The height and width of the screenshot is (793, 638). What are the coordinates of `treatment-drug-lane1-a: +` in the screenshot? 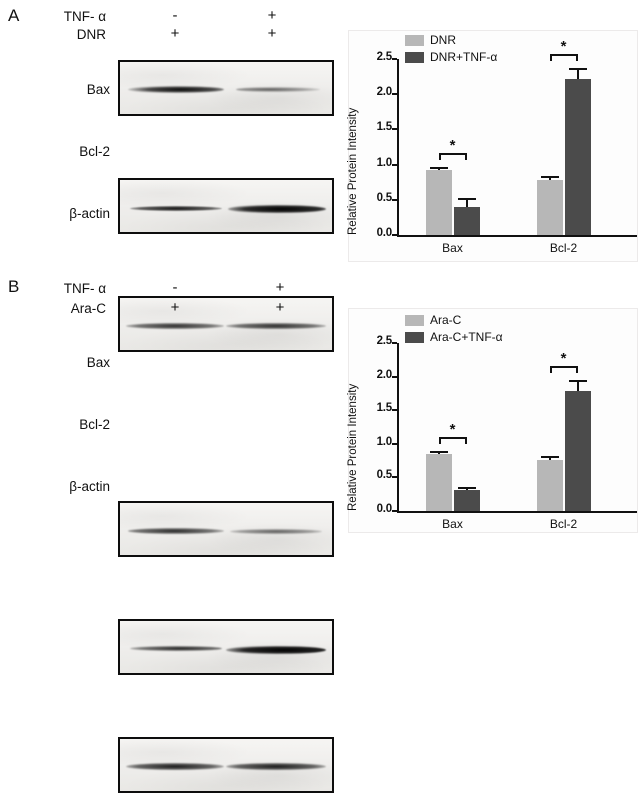 It's located at (175, 33).